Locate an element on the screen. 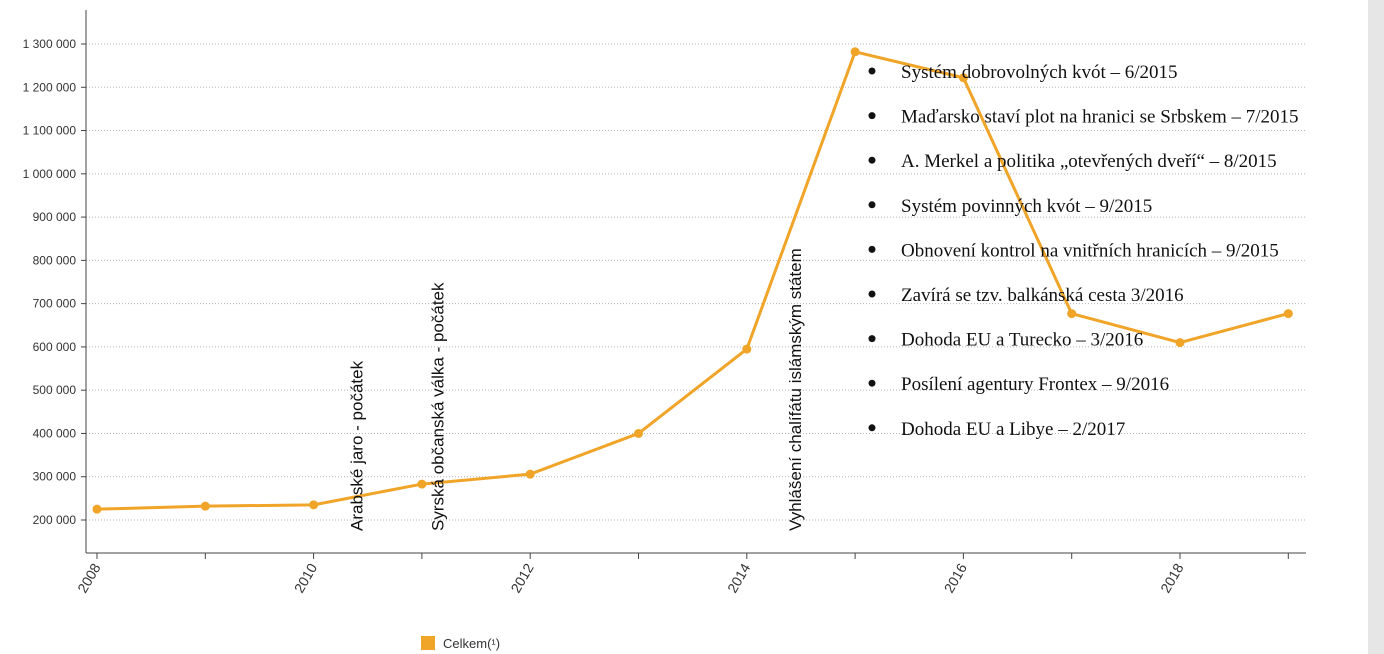  x-axis-ticks: 2008 2010 2012 2014 2016 2018 is located at coordinates (681, 574).